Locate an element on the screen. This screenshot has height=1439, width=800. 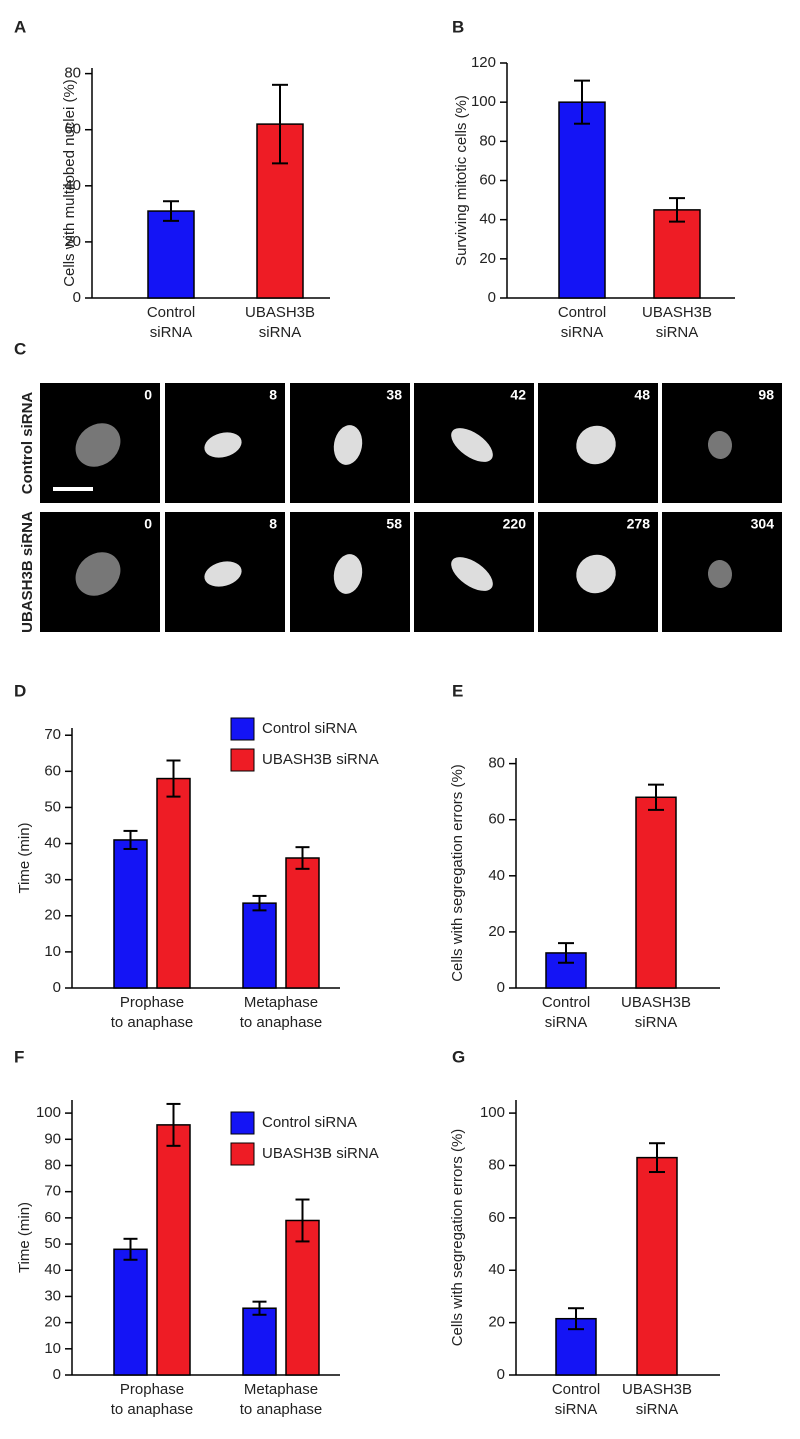
y-axis-label: Time (min) is located at coordinates (24, 1237).